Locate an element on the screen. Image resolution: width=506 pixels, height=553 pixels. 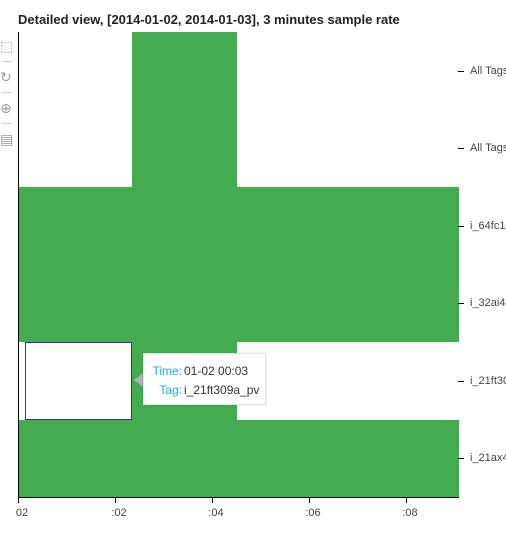
x-tick-label: :06 is located at coordinates (313, 513).